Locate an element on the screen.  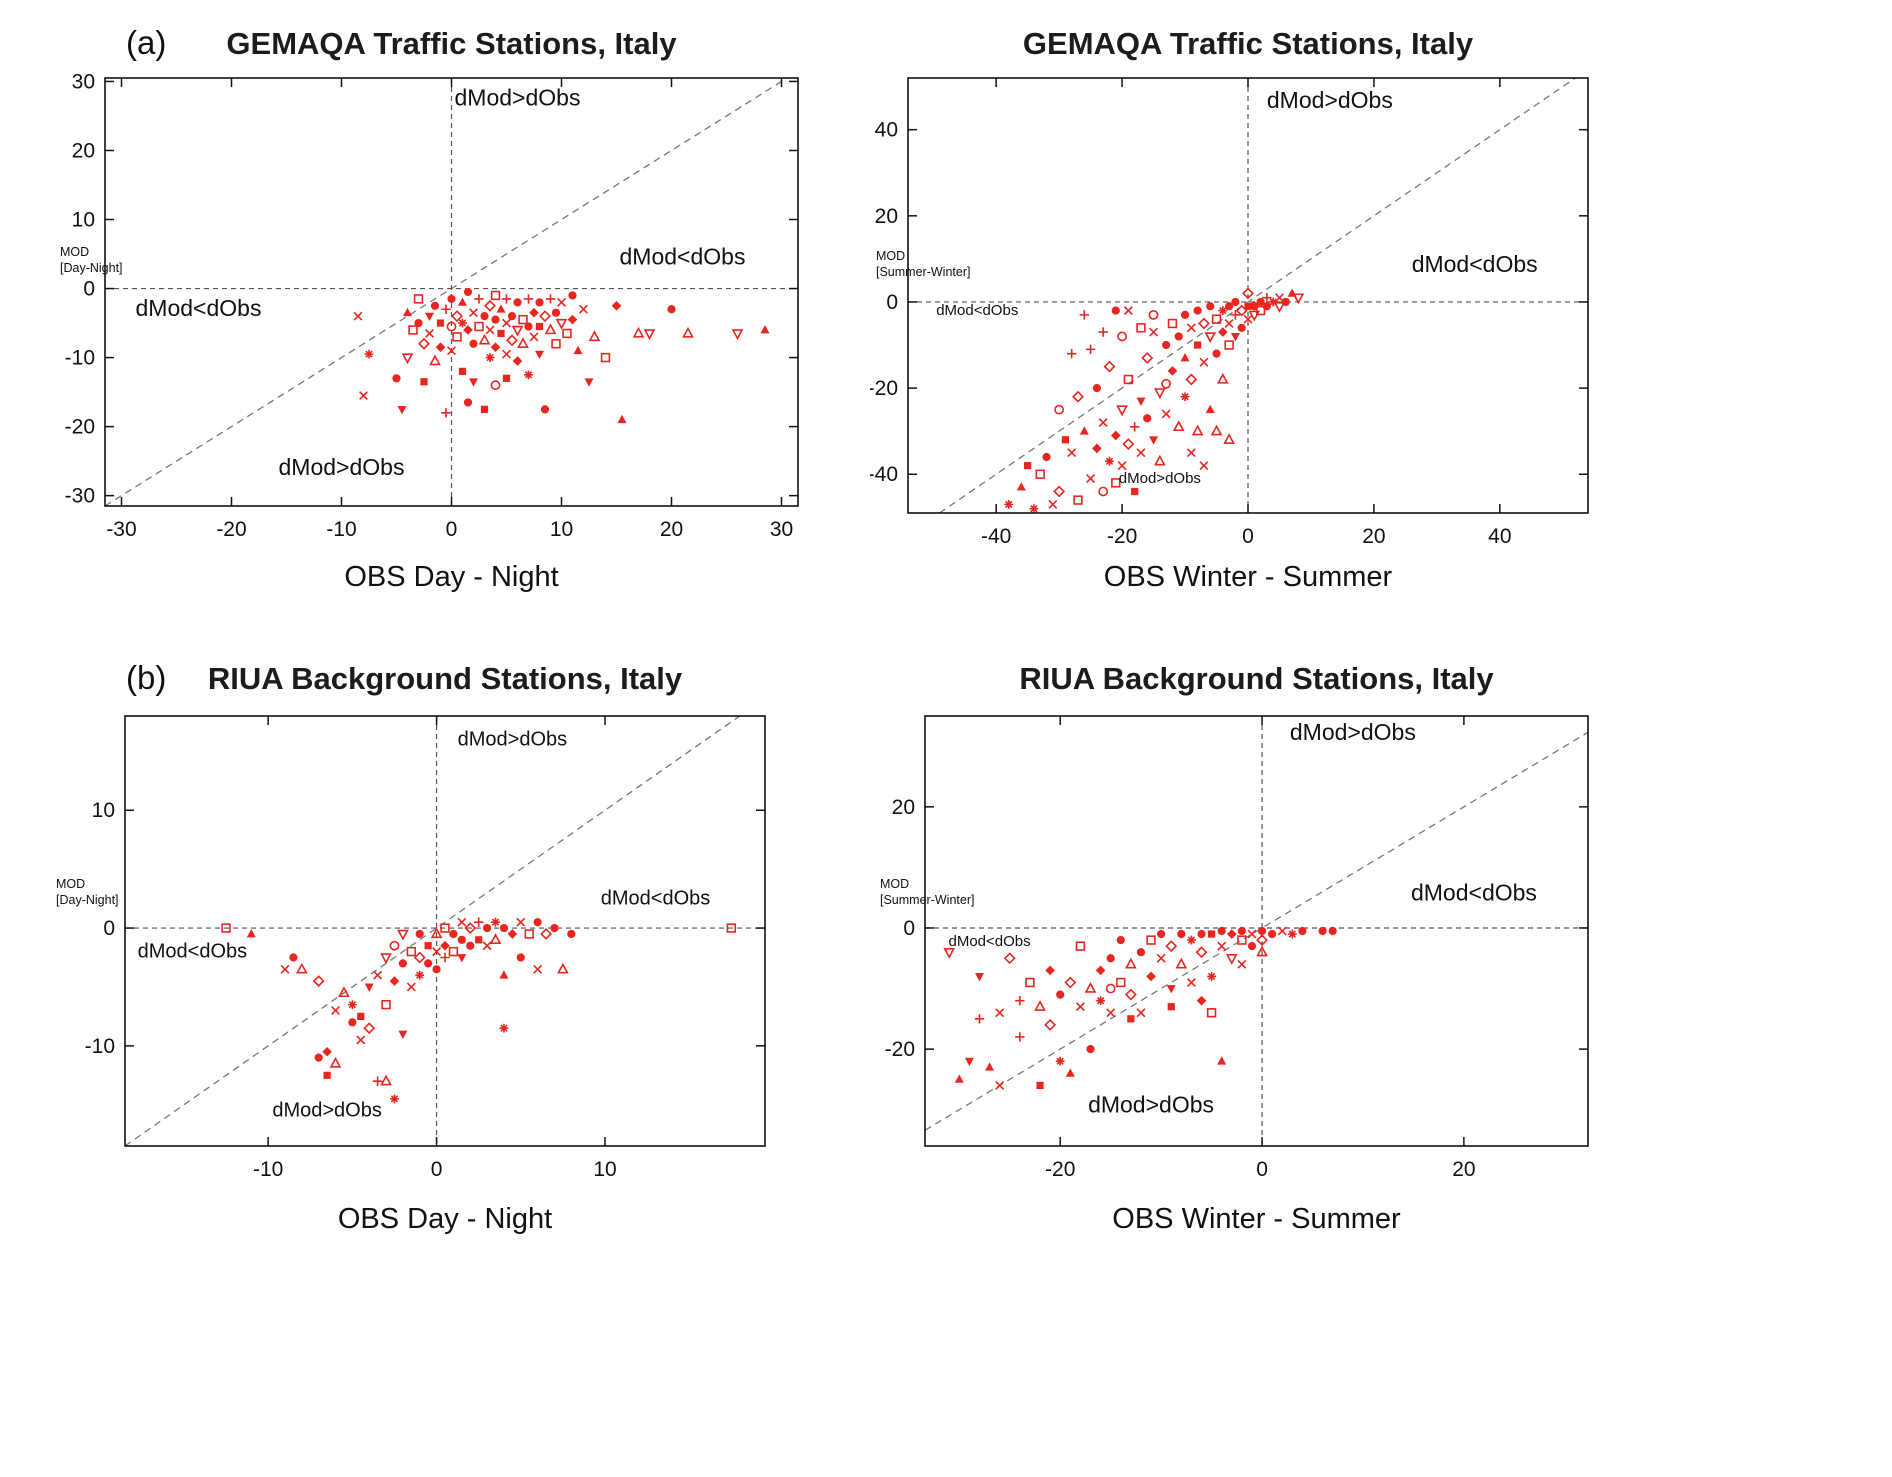
y-axis-label: MOD [Summer-Winter] is located at coordinates (923, 264).